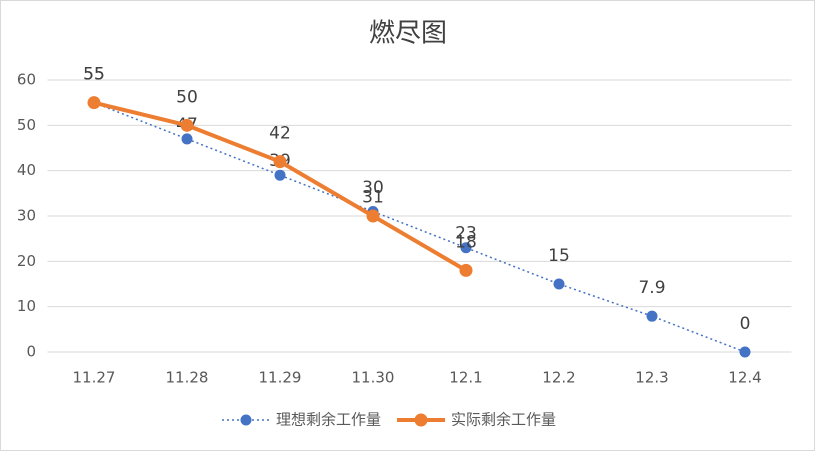 The height and width of the screenshot is (452, 816). Describe the element at coordinates (466, 234) in the screenshot. I see `value-label: 23` at that location.